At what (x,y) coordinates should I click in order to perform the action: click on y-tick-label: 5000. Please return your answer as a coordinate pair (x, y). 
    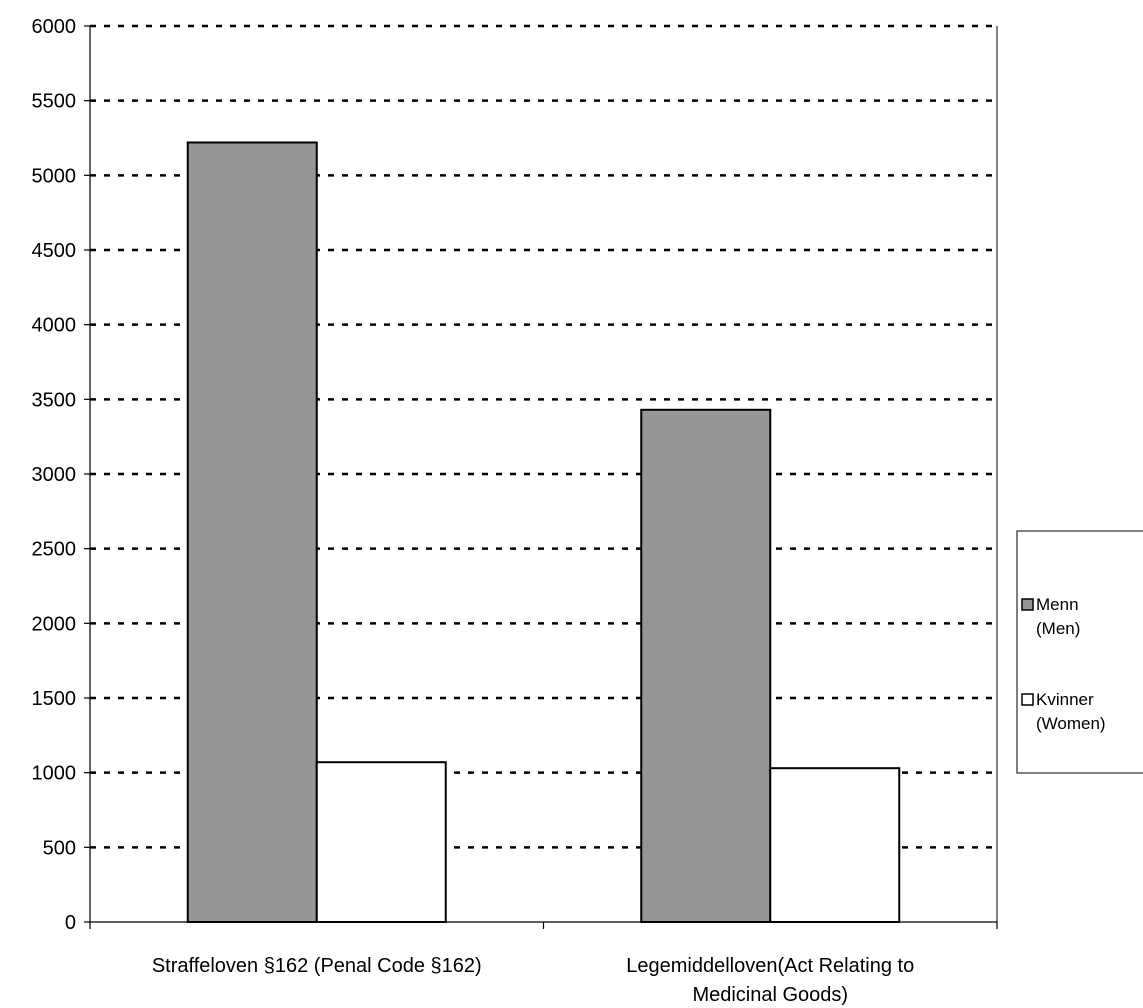
    Looking at the image, I should click on (54, 176).